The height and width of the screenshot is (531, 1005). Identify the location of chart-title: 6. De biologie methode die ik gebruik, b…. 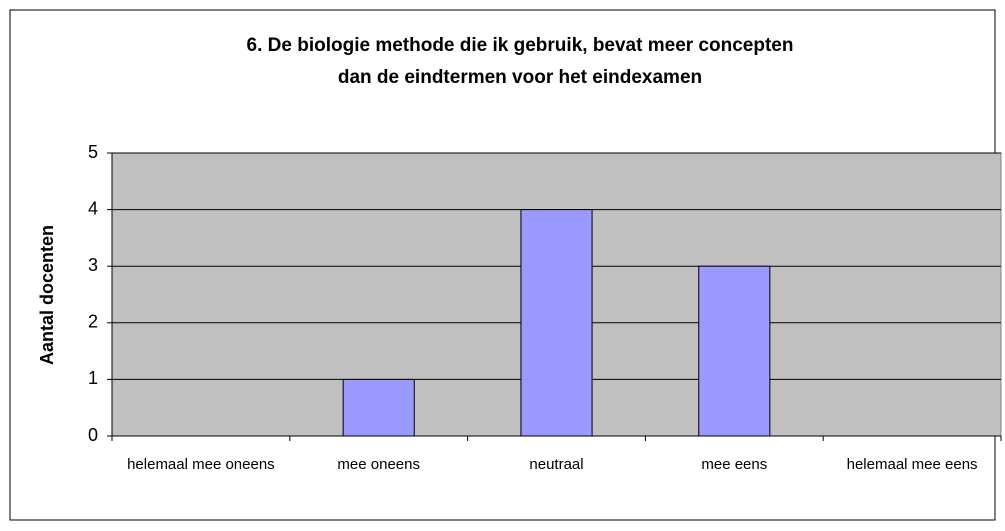
(520, 45).